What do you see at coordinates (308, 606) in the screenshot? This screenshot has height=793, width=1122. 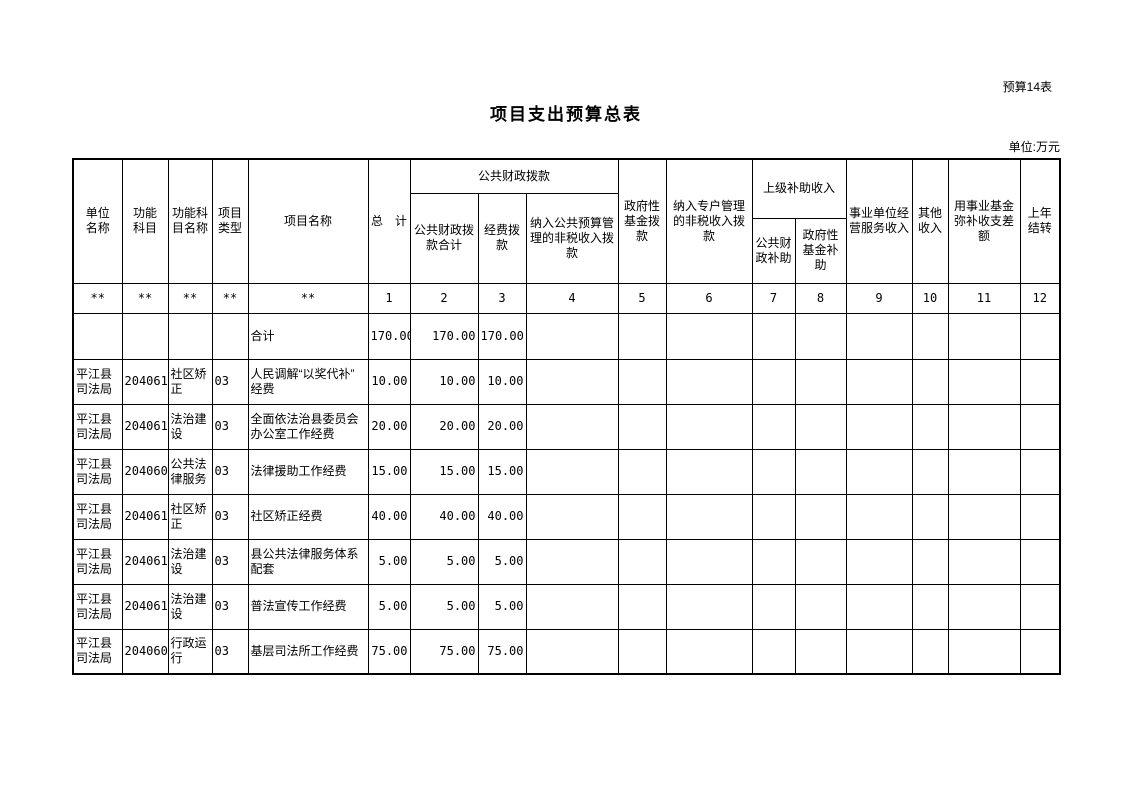 I see `cell-proj-name: 普法宣传工作经费` at bounding box center [308, 606].